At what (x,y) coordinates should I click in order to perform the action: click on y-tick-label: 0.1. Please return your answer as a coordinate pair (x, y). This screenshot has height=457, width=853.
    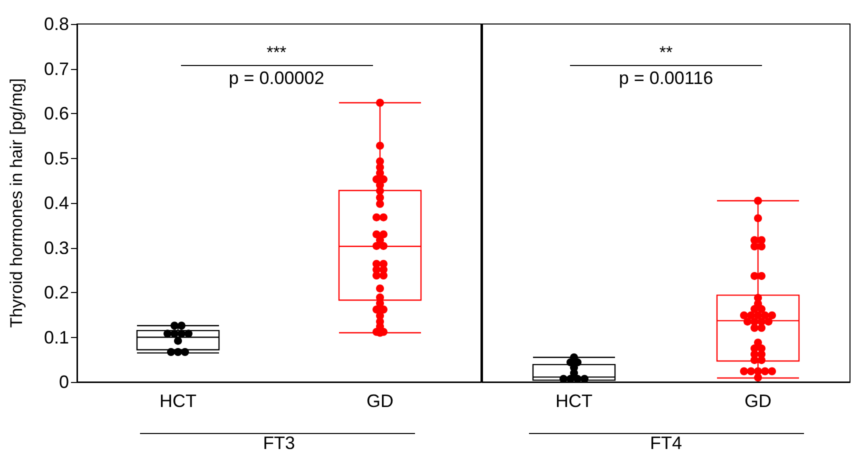
    Looking at the image, I should click on (56, 337).